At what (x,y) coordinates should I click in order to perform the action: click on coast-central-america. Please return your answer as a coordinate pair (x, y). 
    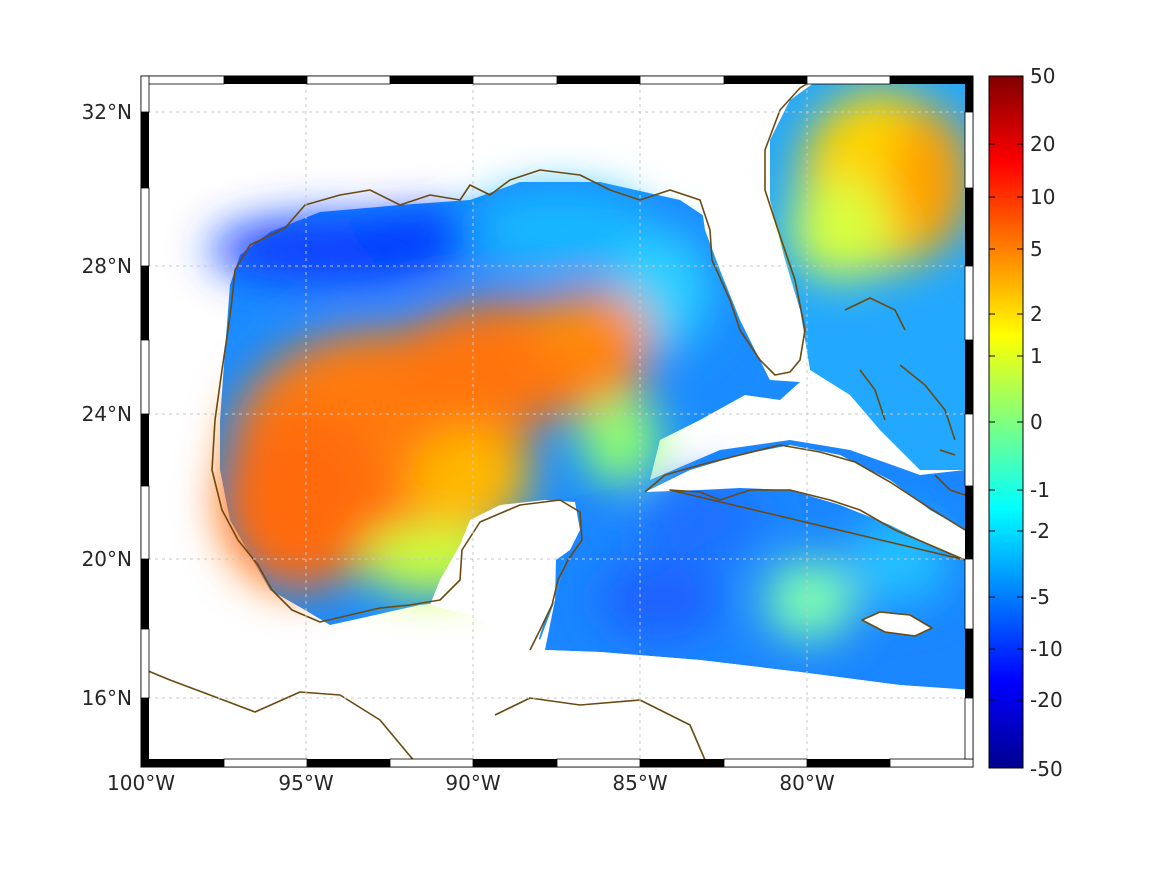
    Looking at the image, I should click on (281, 717).